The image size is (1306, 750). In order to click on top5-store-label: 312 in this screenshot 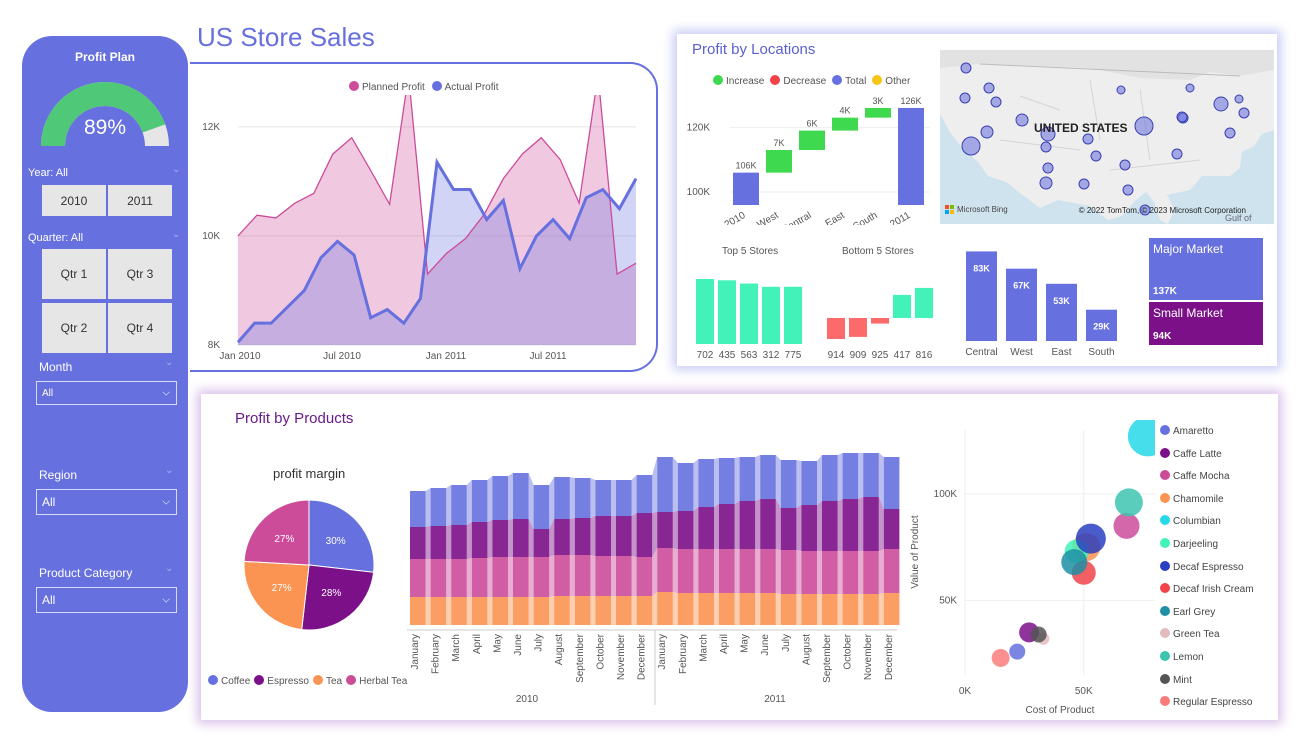, I will do `click(771, 355)`.